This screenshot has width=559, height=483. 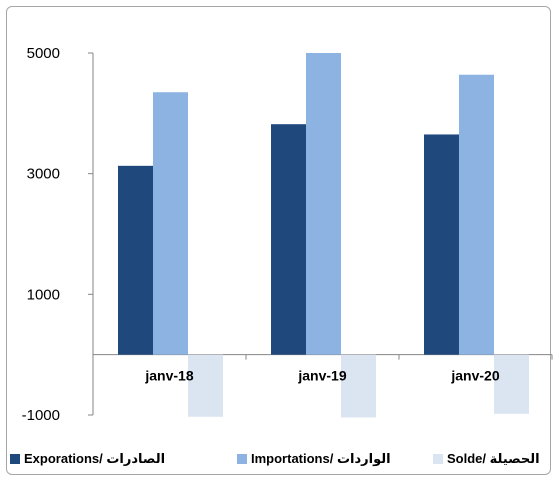 What do you see at coordinates (43, 53) in the screenshot?
I see `y-tick-label: 5000` at bounding box center [43, 53].